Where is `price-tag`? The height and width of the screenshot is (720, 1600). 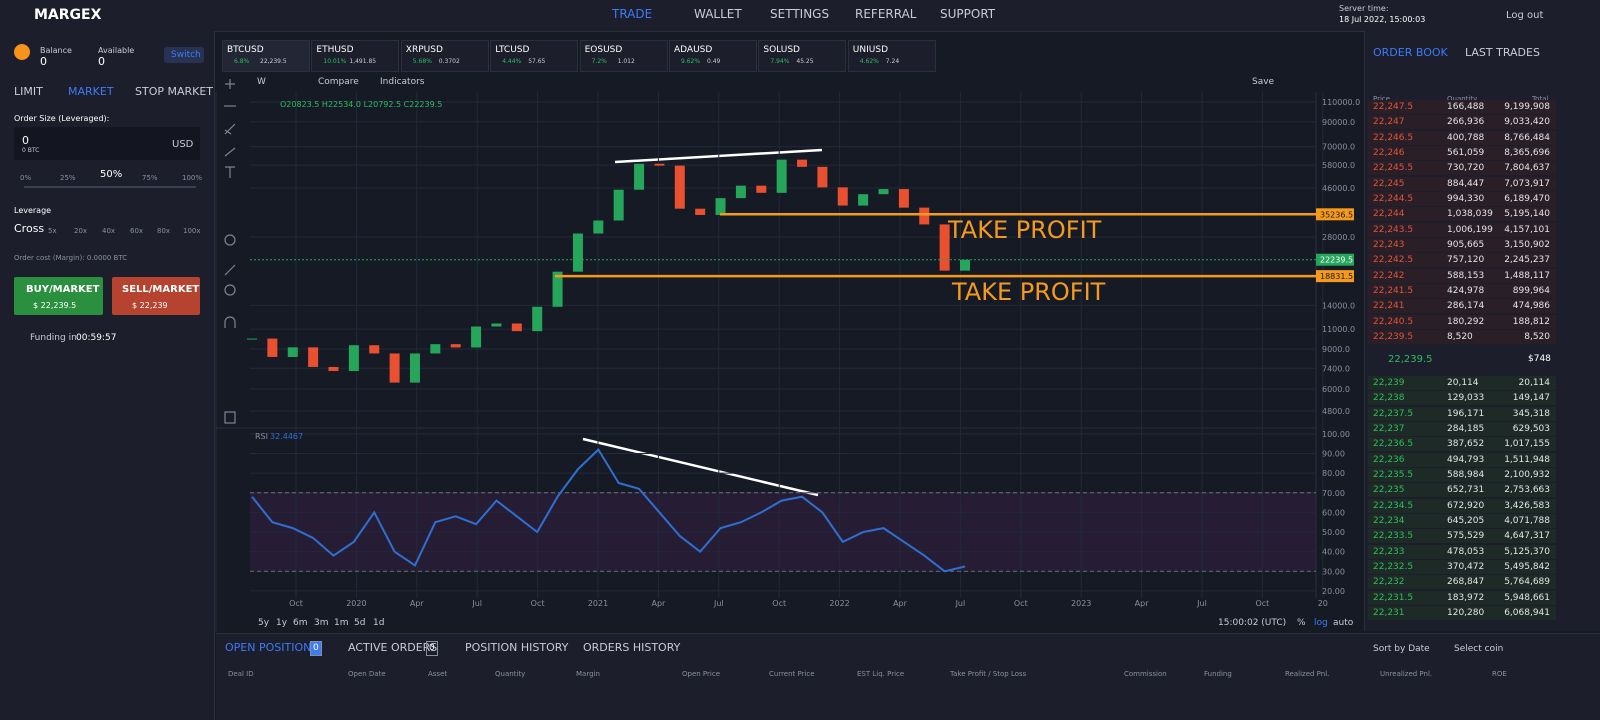
price-tag is located at coordinates (1335, 214).